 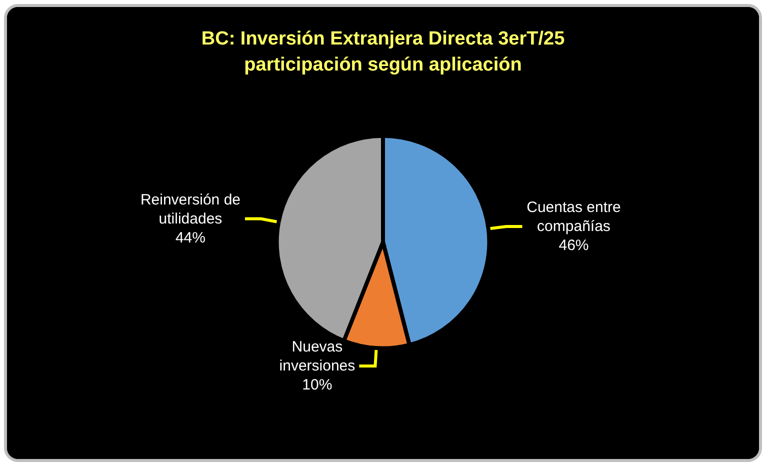 I want to click on chart-title: BC: Inversión Extranjera Directa 3erT/25 participación según aplicación, so click(x=383, y=52).